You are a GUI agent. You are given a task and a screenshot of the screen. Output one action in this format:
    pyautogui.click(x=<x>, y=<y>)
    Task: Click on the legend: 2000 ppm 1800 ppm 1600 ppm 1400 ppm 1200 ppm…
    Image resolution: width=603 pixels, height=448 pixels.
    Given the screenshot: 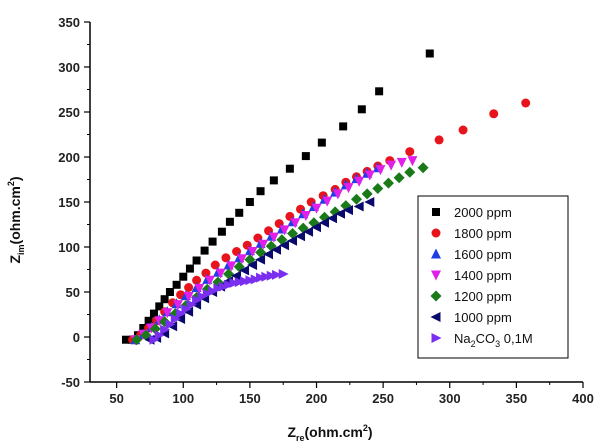 What is the action you would take?
    pyautogui.click(x=493, y=277)
    